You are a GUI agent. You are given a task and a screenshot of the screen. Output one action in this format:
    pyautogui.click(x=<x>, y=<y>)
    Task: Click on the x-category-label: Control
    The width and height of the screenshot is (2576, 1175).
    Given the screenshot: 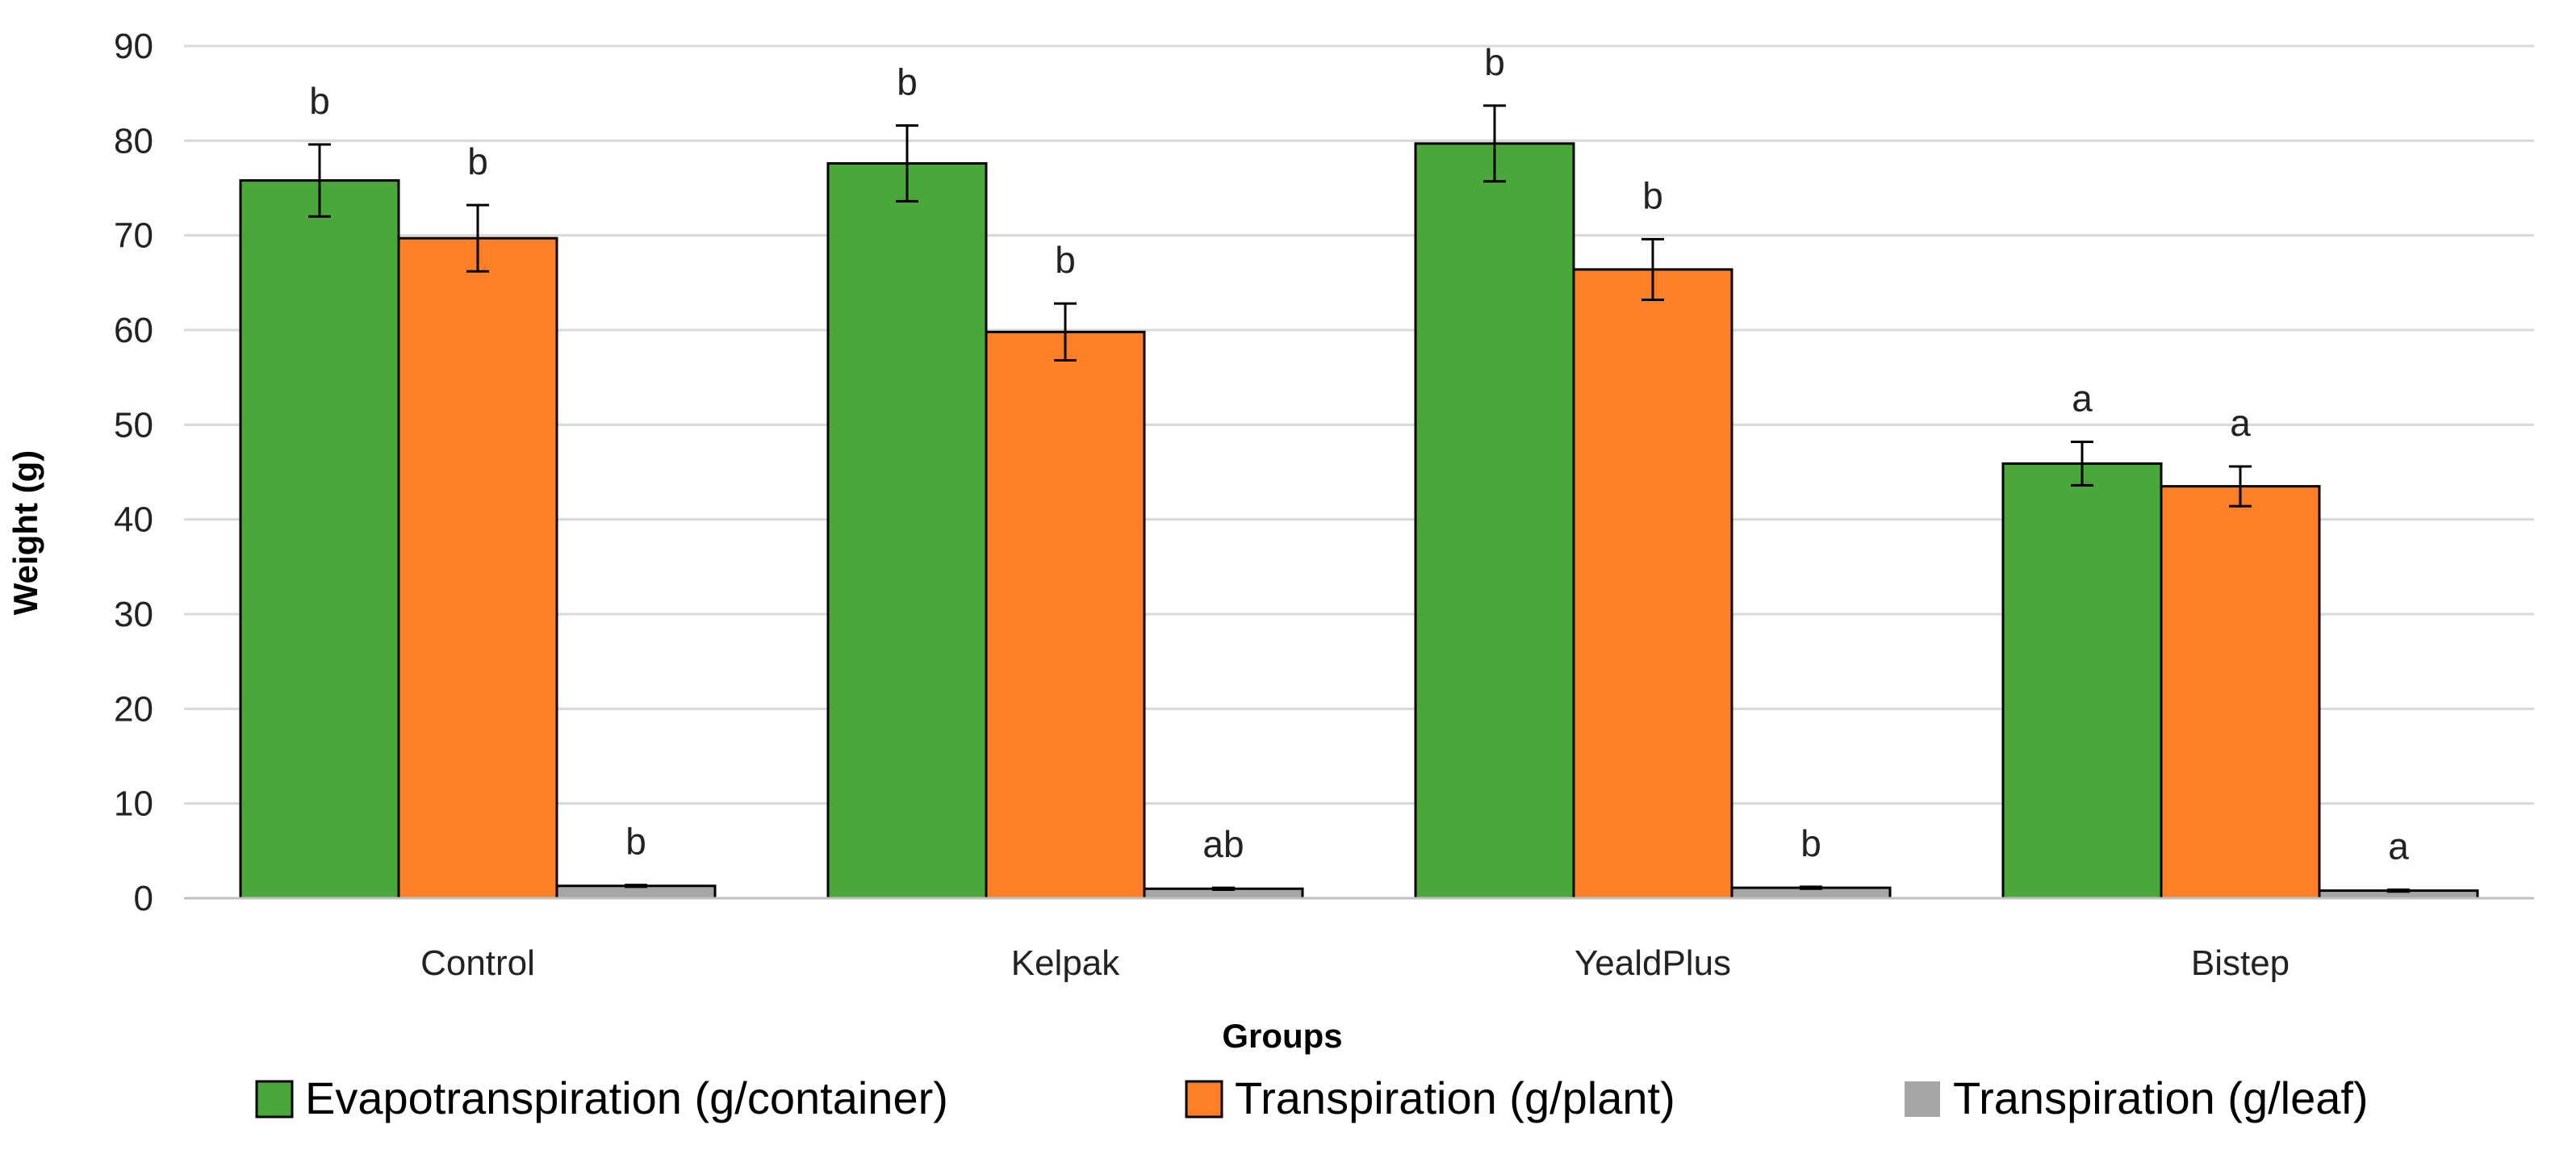 What is the action you would take?
    pyautogui.click(x=477, y=963)
    